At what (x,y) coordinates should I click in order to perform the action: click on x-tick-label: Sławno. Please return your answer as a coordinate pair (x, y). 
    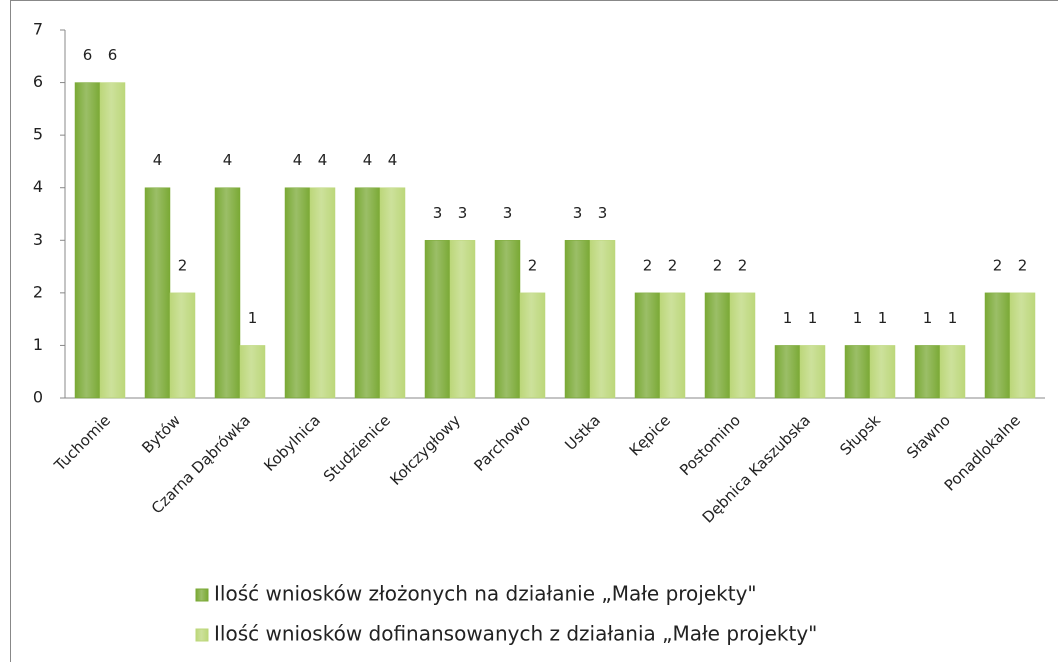
    Looking at the image, I should click on (928, 436).